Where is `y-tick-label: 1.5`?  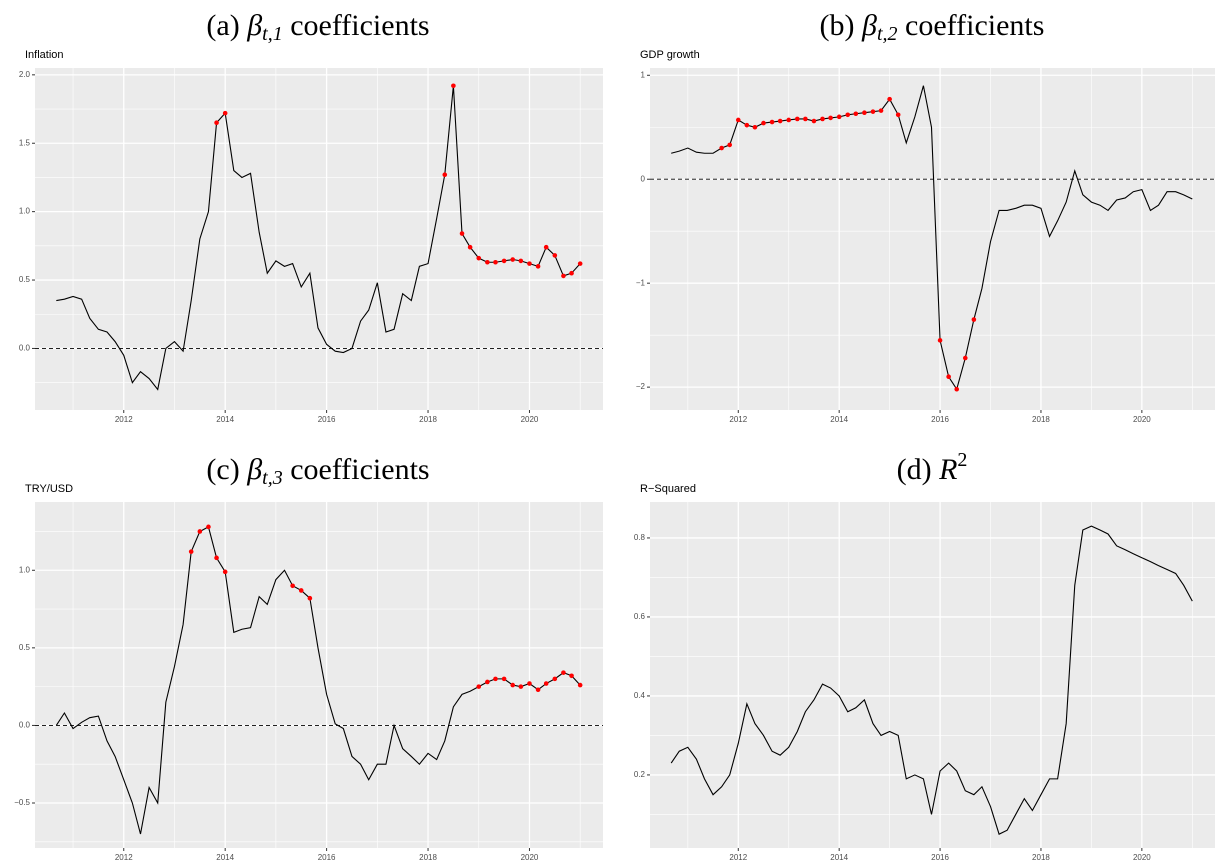
y-tick-label: 1.5 is located at coordinates (25, 142).